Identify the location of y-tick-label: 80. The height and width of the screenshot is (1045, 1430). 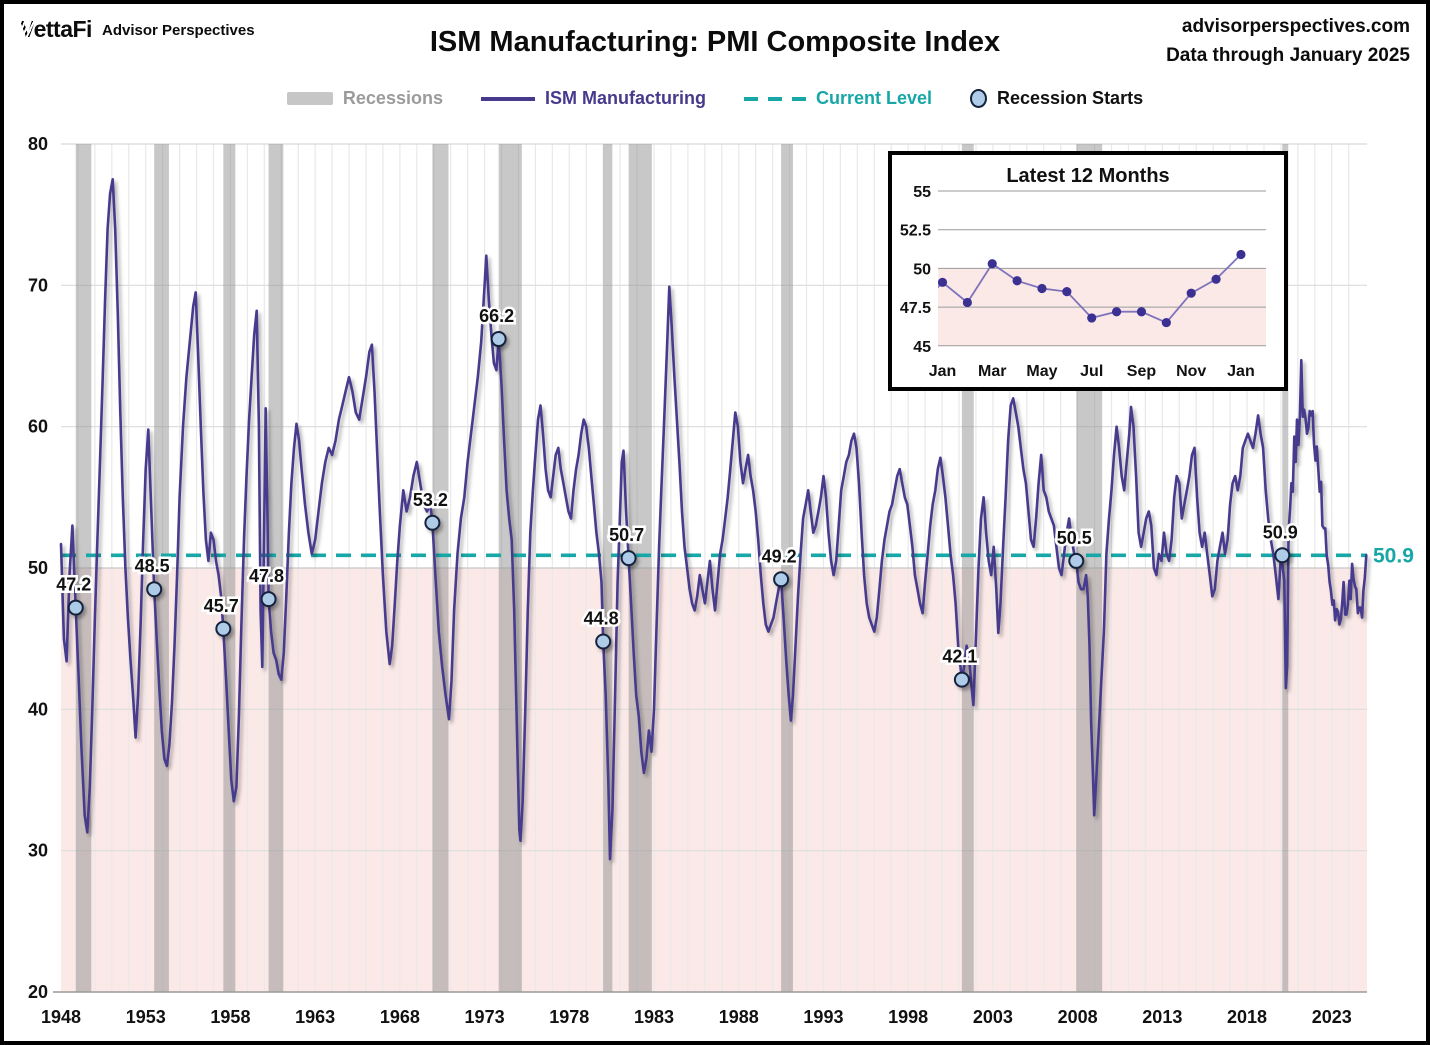
(38, 144).